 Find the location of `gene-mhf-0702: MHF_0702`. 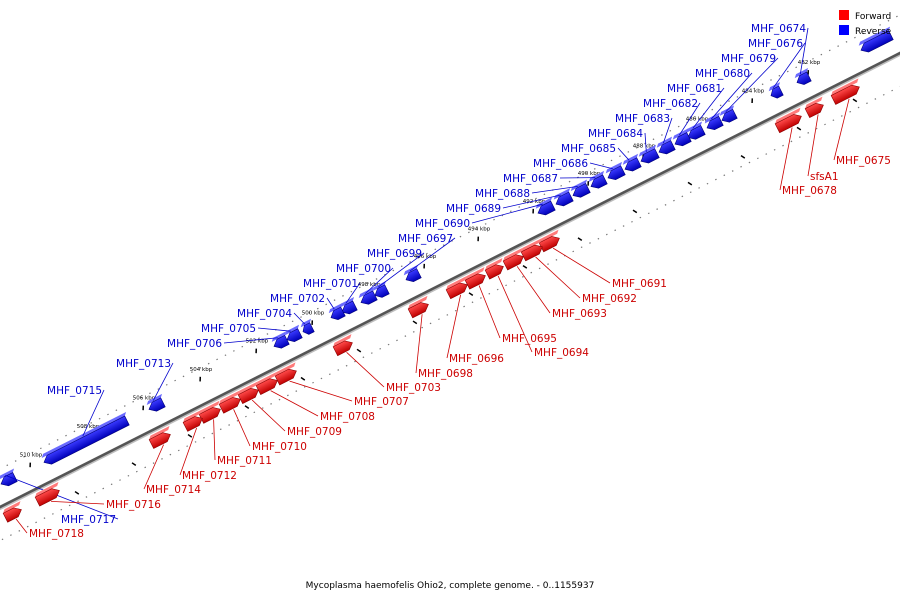

gene-mhf-0702: MHF_0702 is located at coordinates (309, 307).